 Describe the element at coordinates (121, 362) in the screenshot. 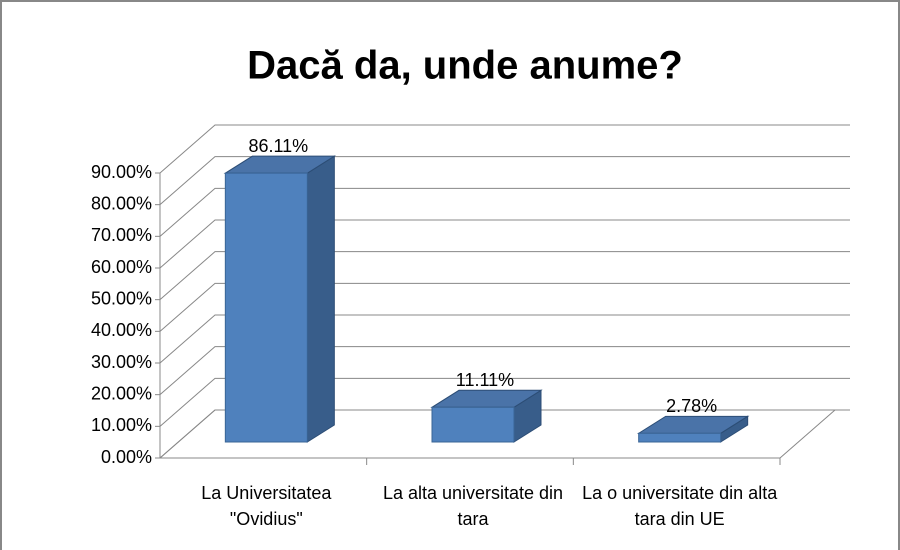

I see `y-tick-label: 30.00%` at that location.